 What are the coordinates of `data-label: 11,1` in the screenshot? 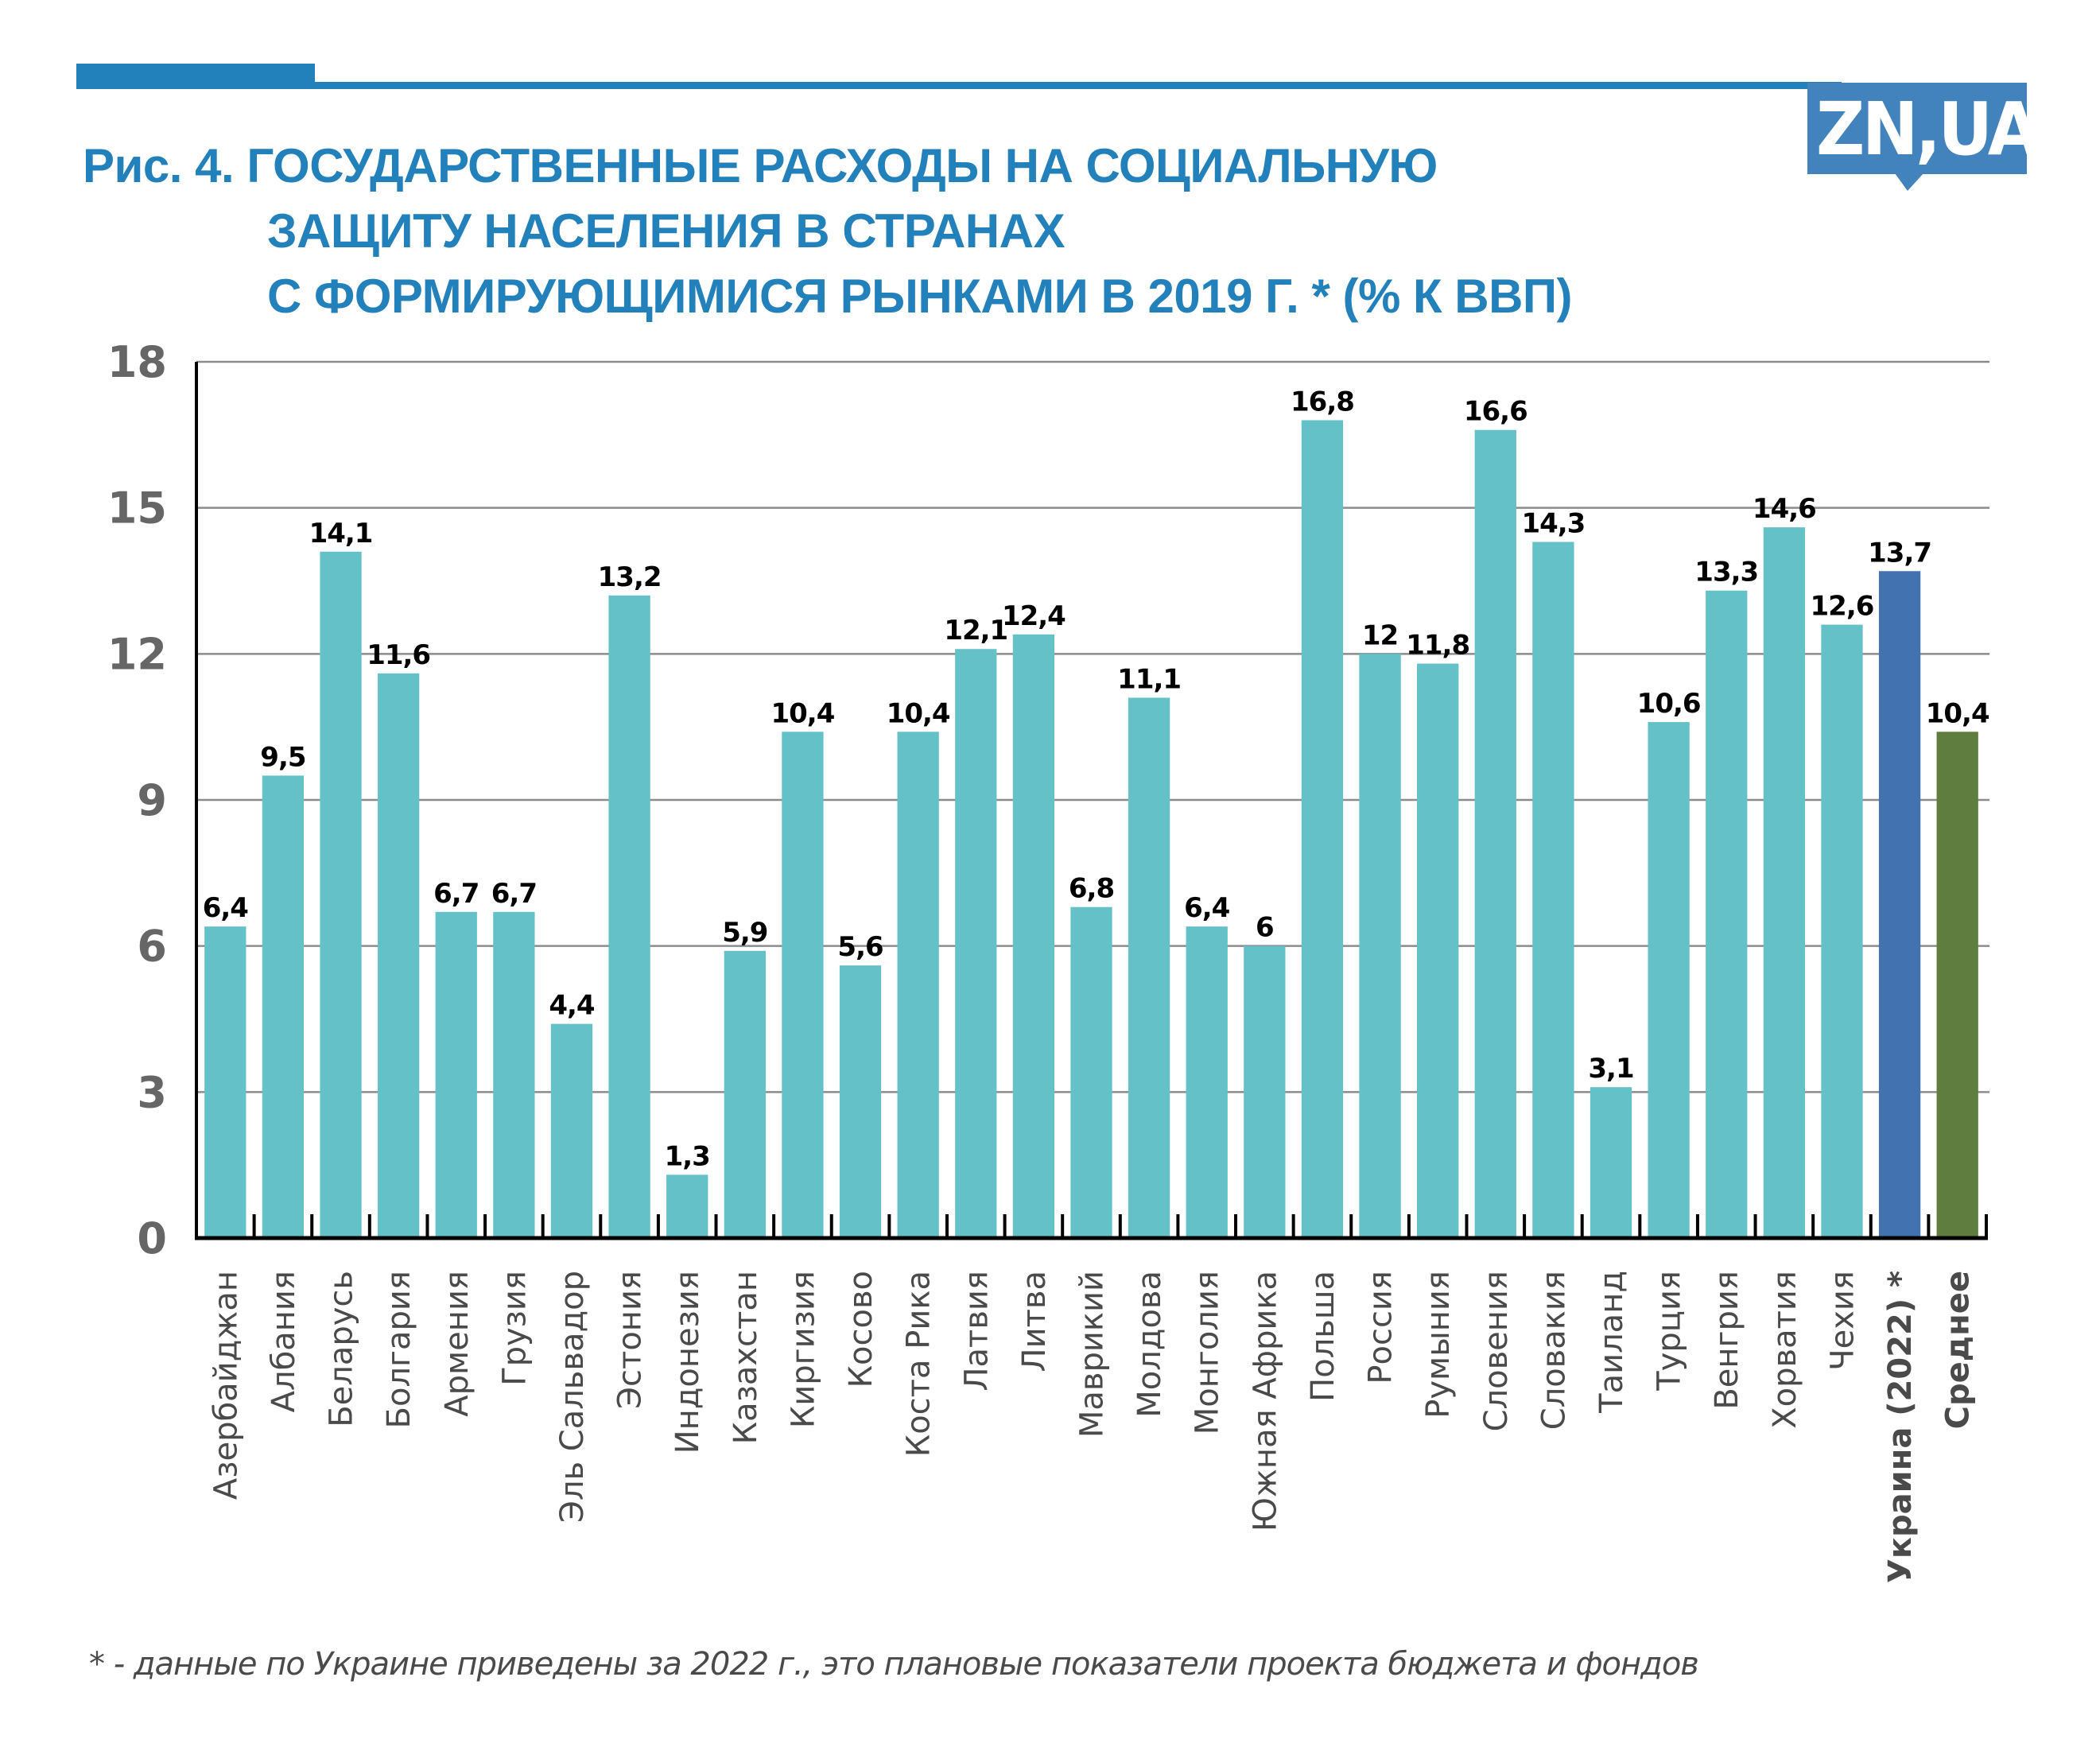 It's located at (1149, 679).